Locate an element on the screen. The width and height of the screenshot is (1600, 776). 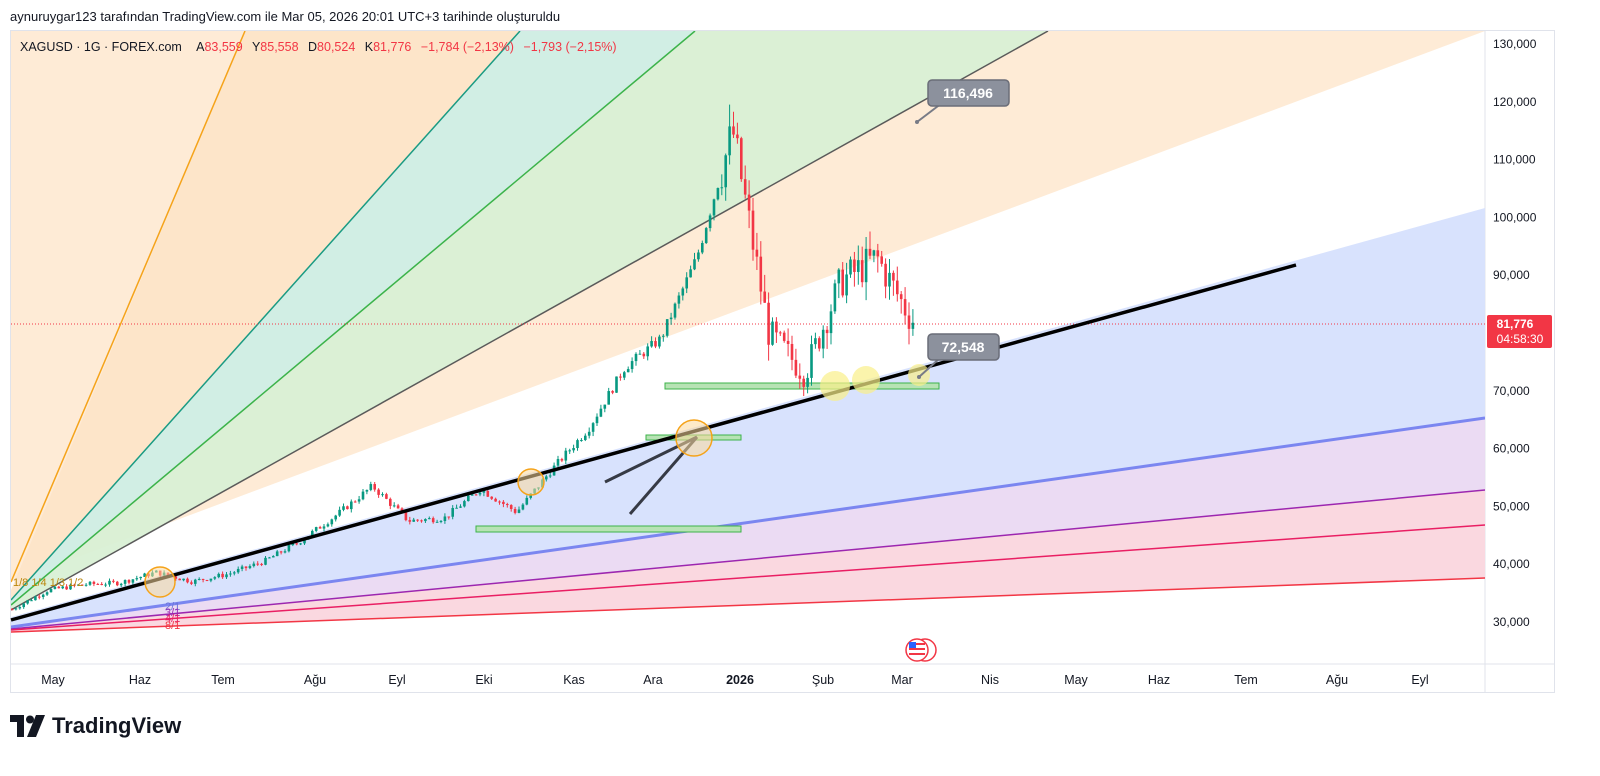
symbol-name: XAGUSD · 1G · FOREX.com is located at coordinates (101, 47).